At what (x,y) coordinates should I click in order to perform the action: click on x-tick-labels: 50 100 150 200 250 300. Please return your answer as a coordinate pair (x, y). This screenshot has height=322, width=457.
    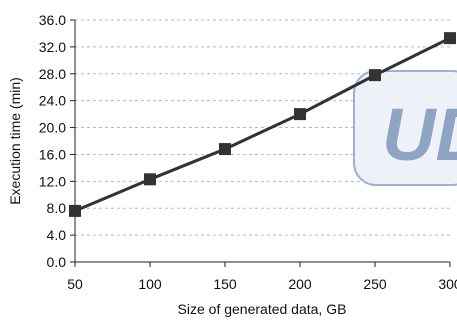
    Looking at the image, I should click on (262, 277).